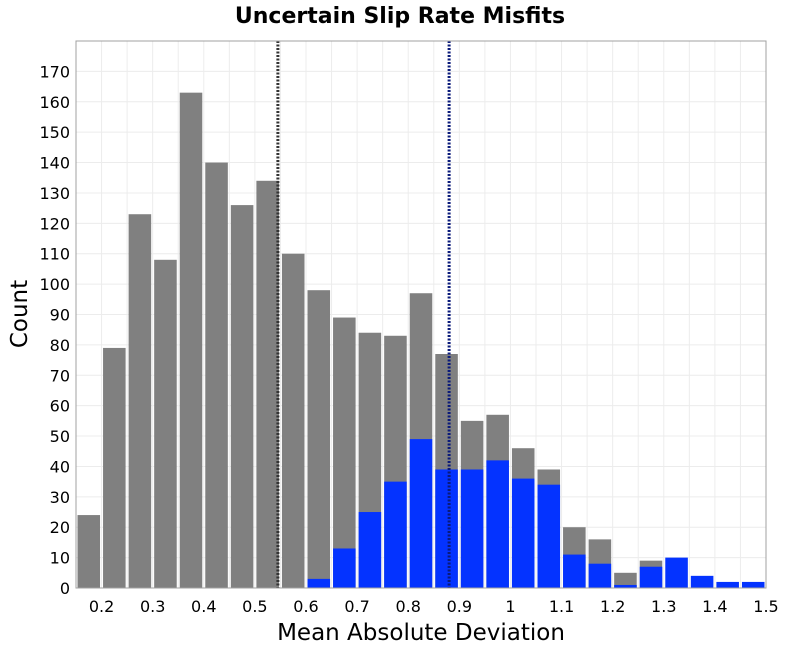 This screenshot has height=650, width=800. I want to click on y-tick-label: 10, so click(60, 558).